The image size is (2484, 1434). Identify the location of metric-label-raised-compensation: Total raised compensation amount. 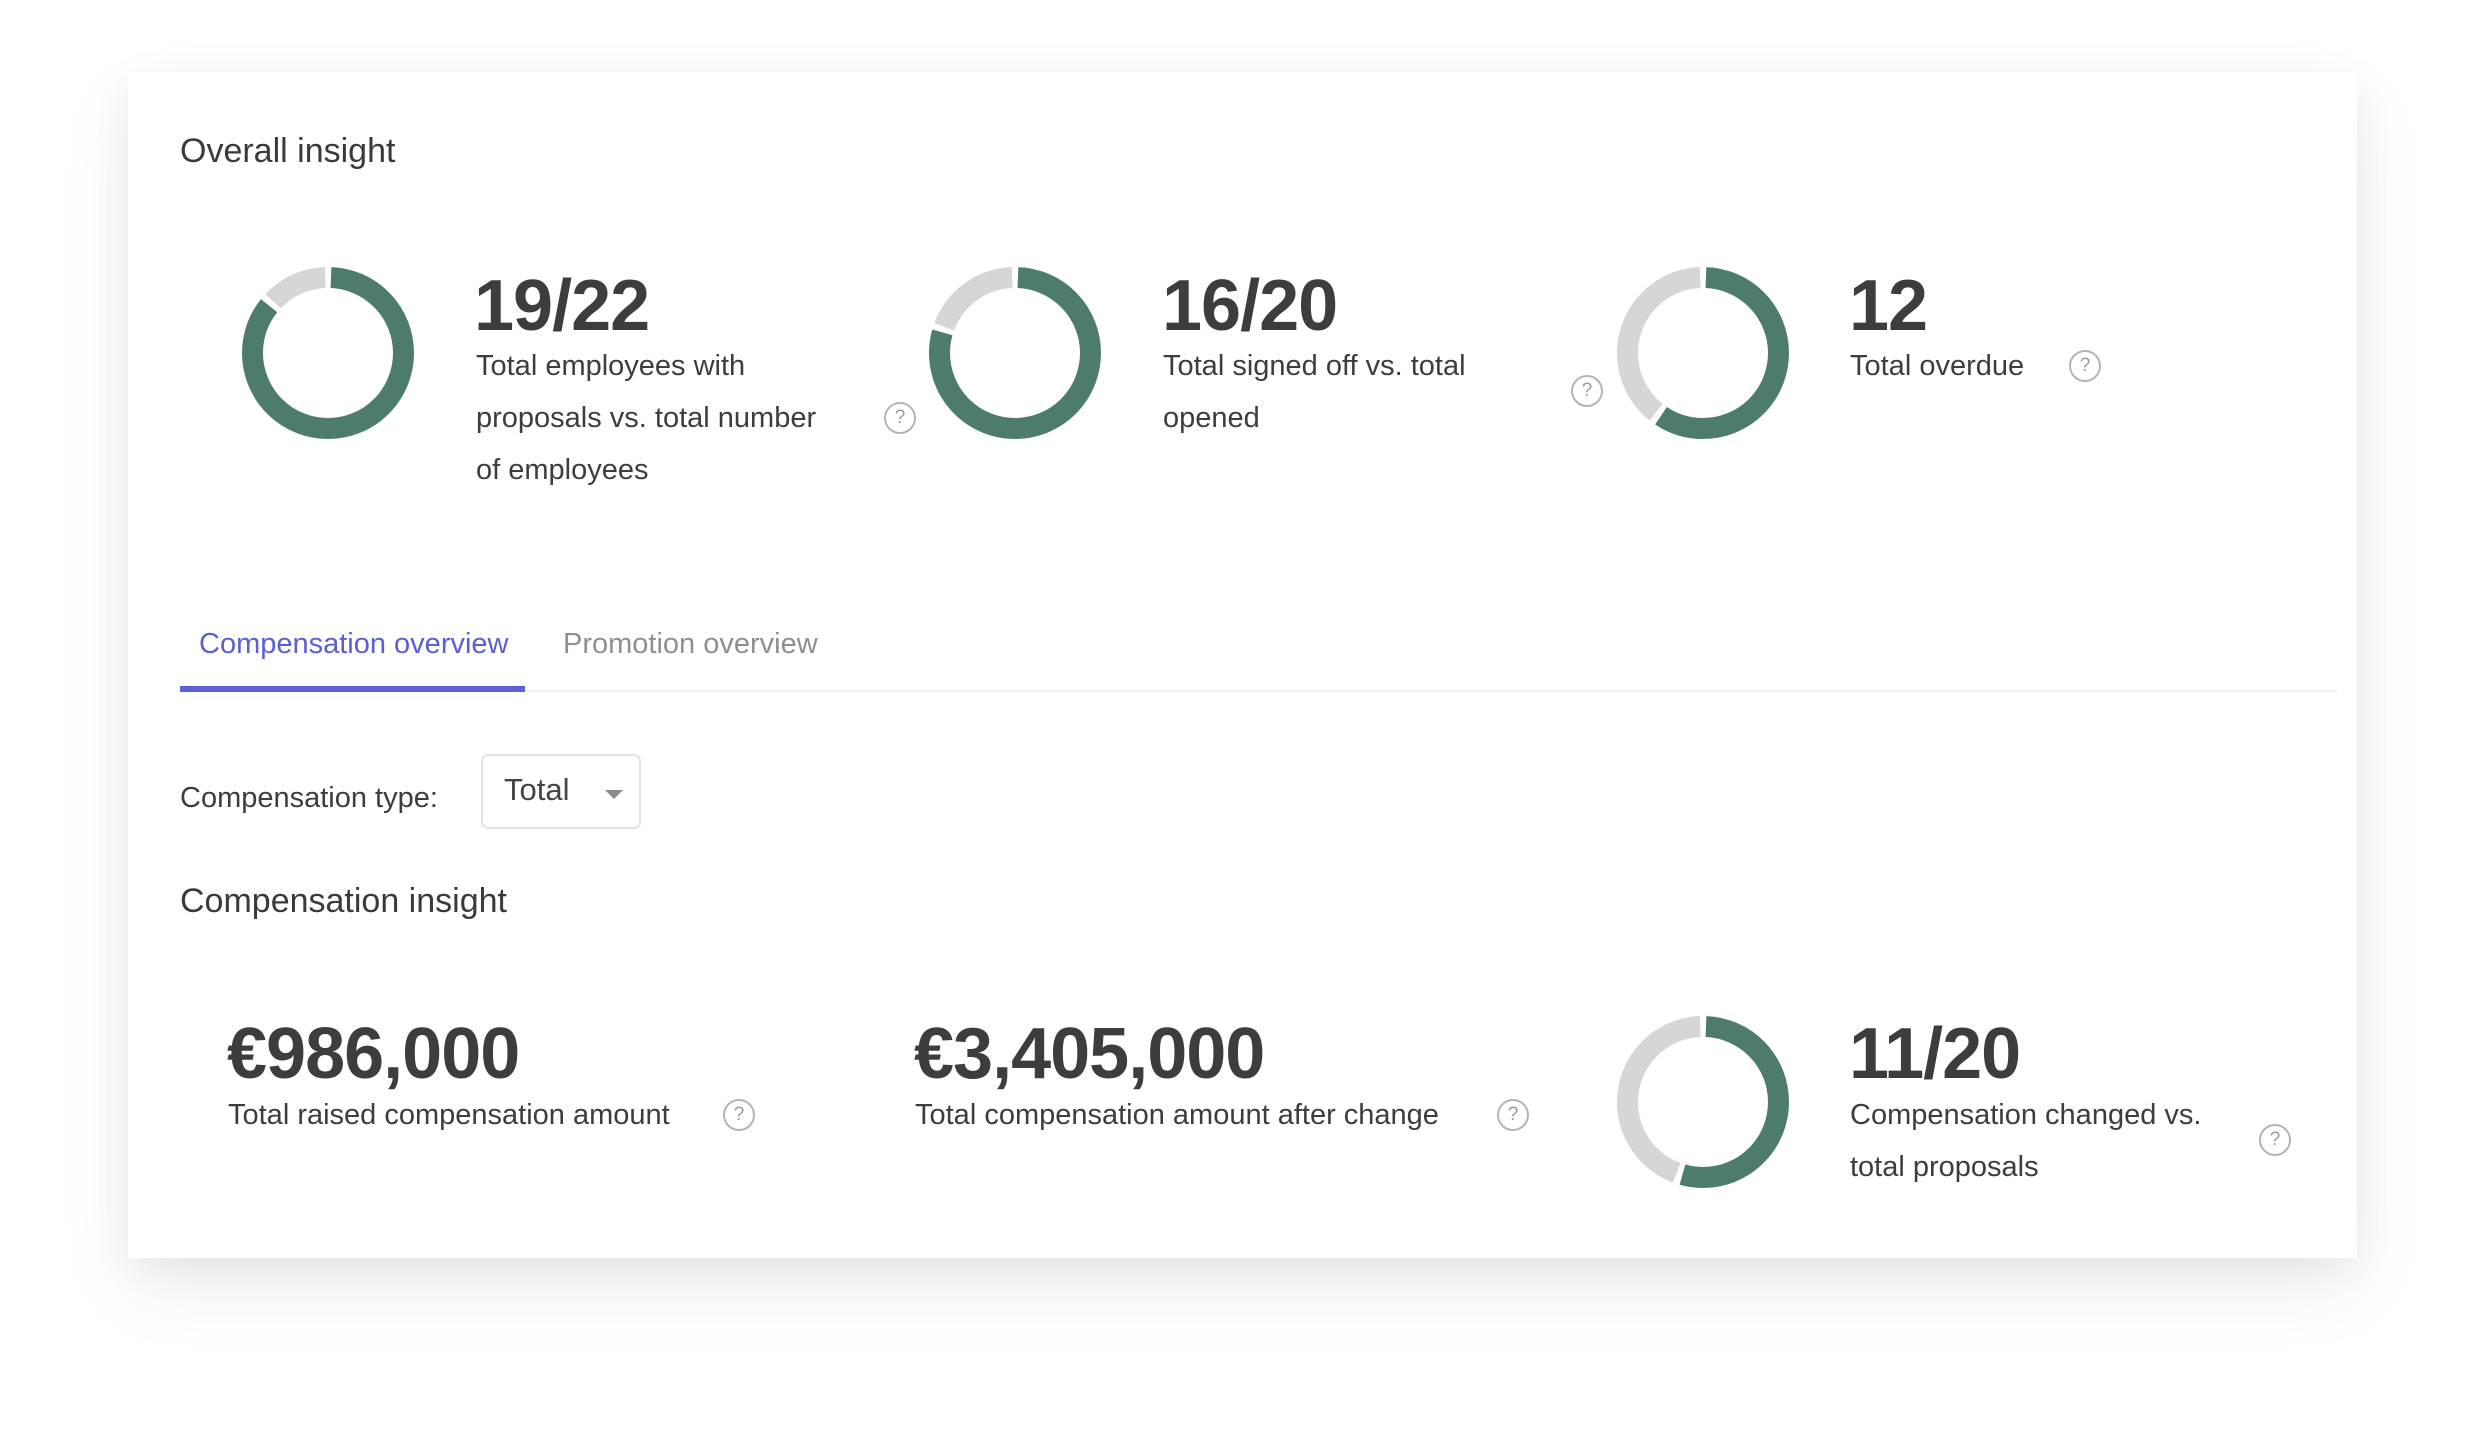
(449, 1115).